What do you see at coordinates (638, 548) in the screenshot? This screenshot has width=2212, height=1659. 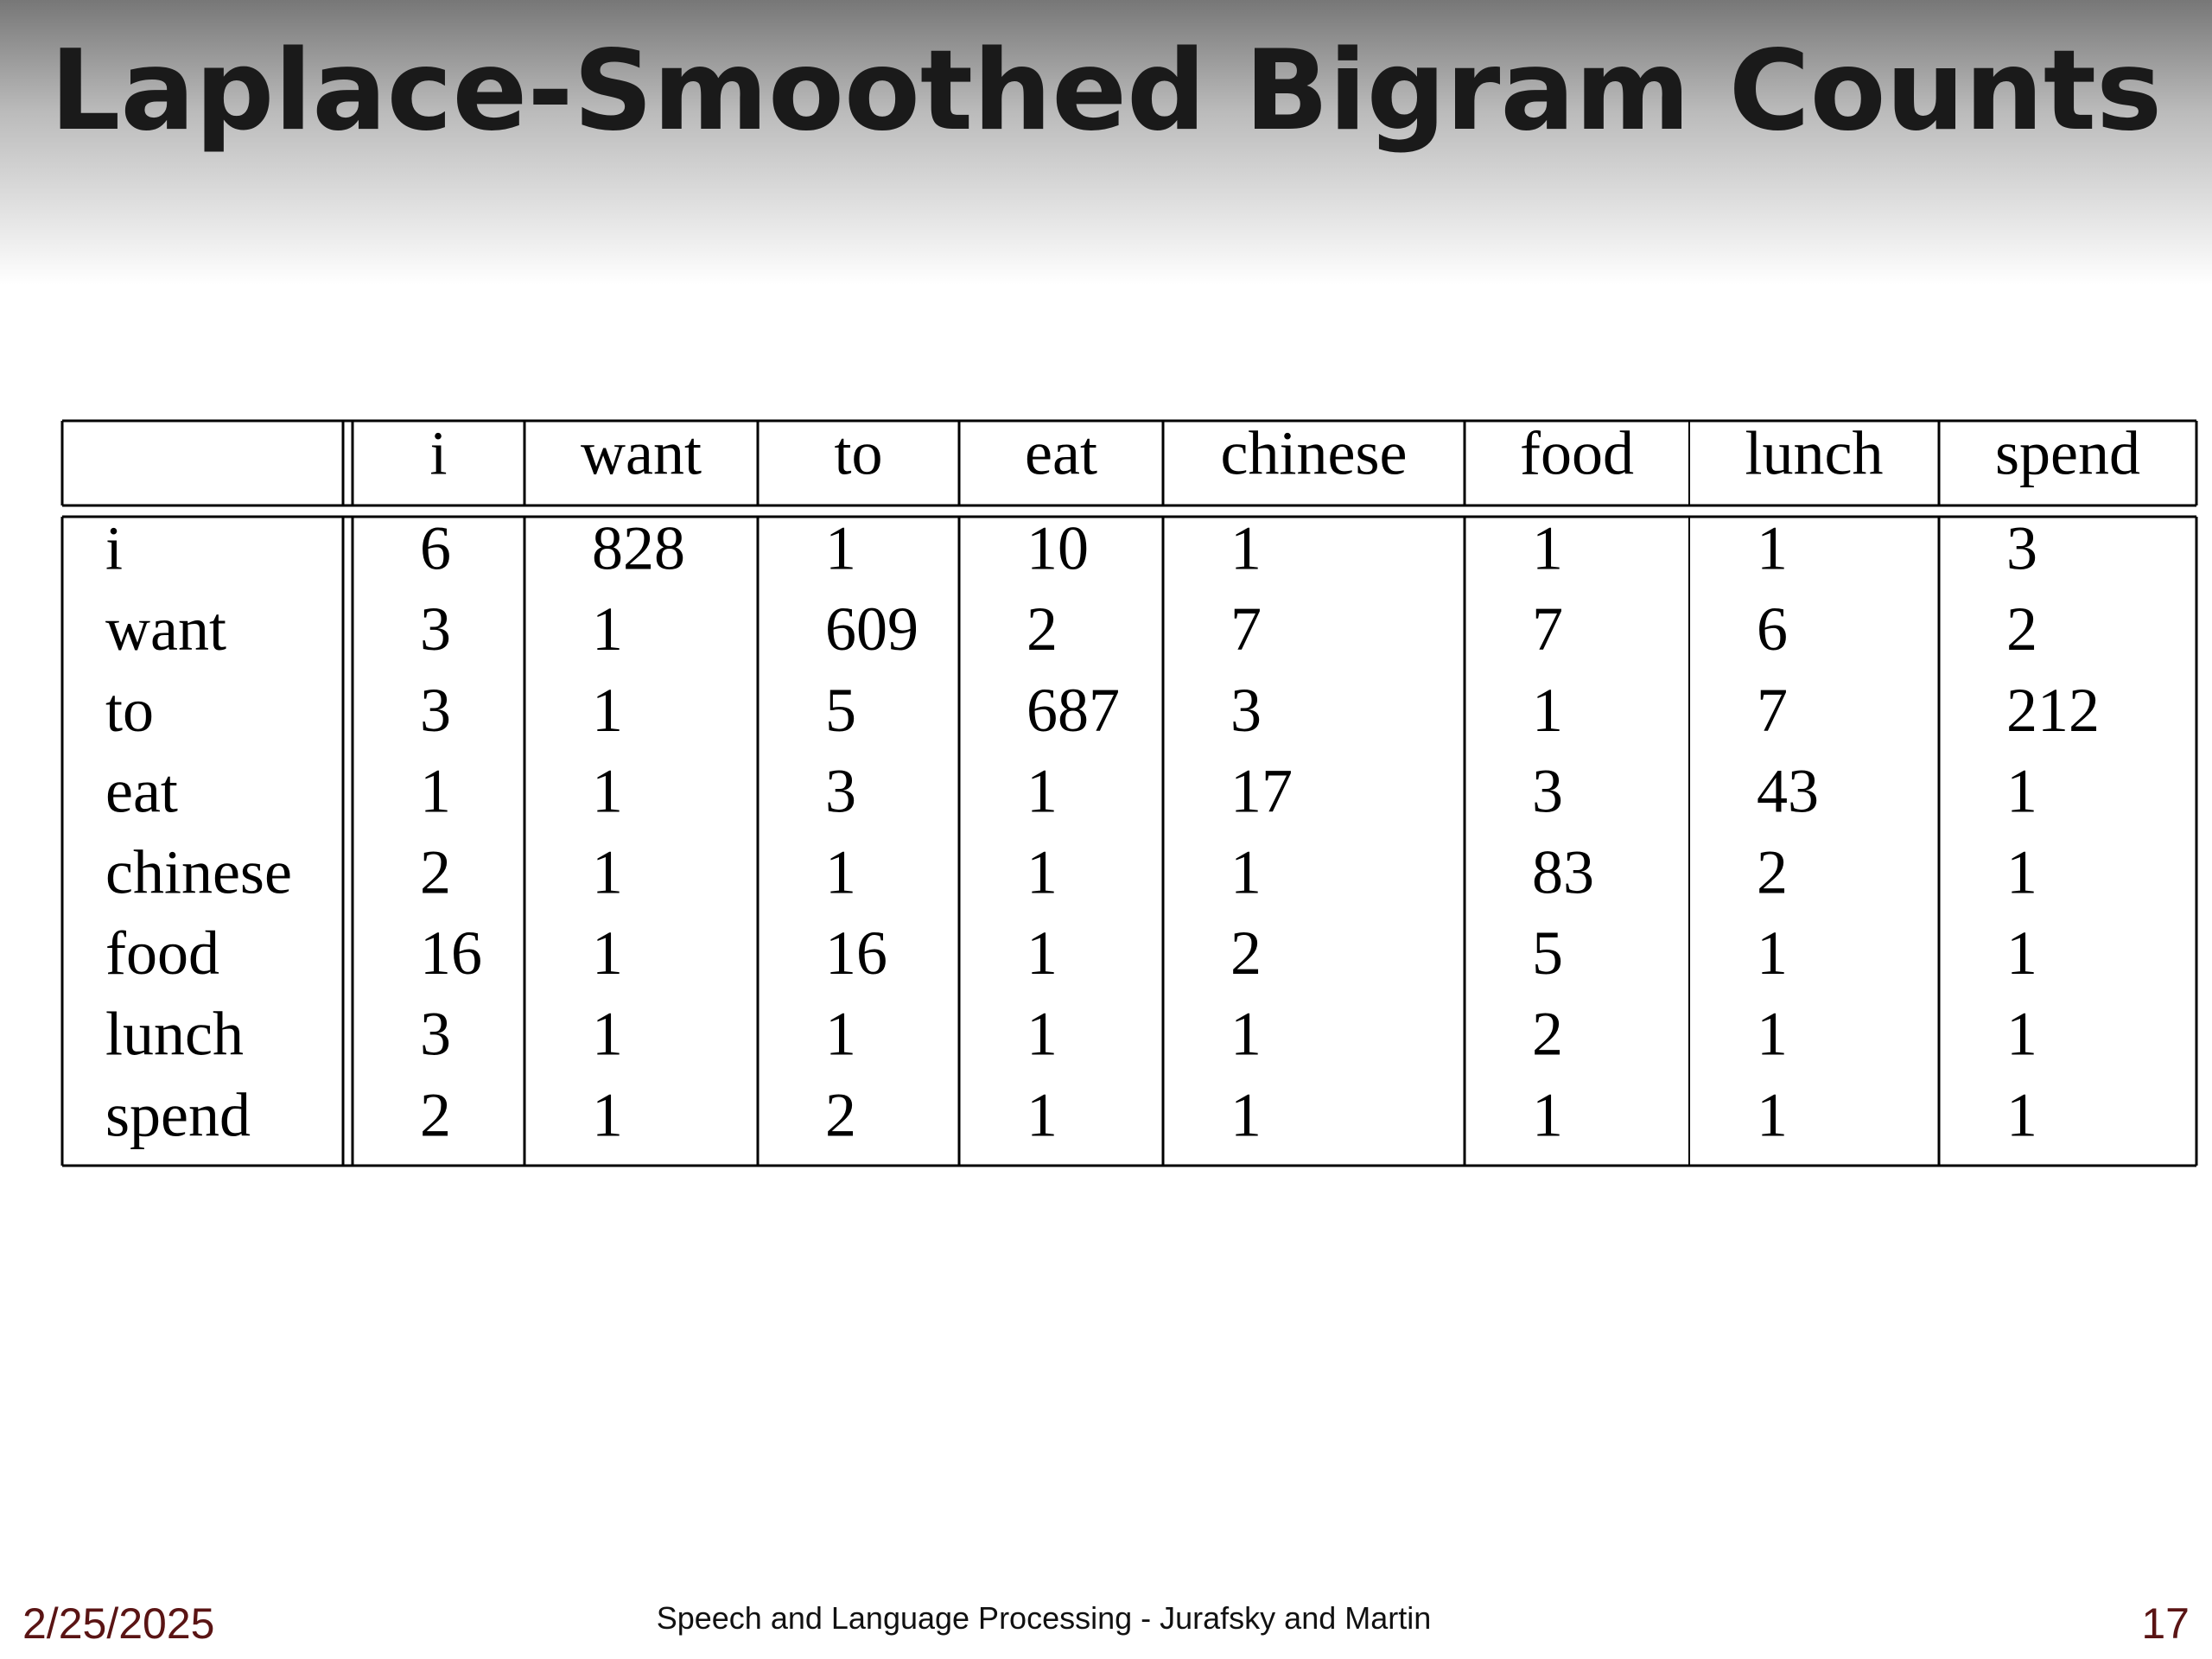 I see `cell-value: 828` at bounding box center [638, 548].